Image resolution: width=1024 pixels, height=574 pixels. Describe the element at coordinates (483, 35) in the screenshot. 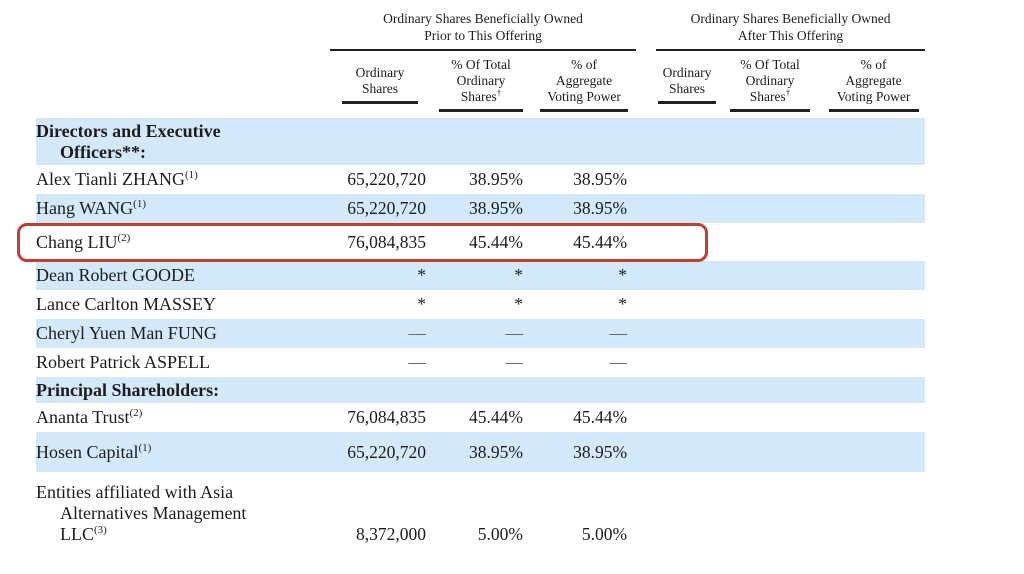

I see `group-header-line: Prior to This Offering` at that location.